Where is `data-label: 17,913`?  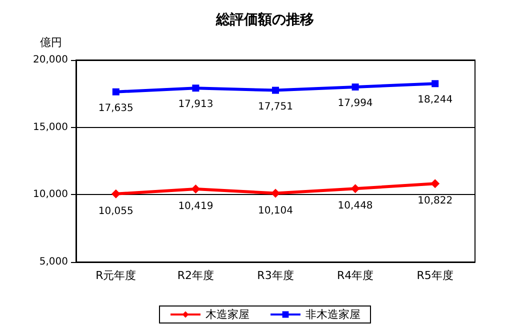
data-label: 17,913 is located at coordinates (196, 104).